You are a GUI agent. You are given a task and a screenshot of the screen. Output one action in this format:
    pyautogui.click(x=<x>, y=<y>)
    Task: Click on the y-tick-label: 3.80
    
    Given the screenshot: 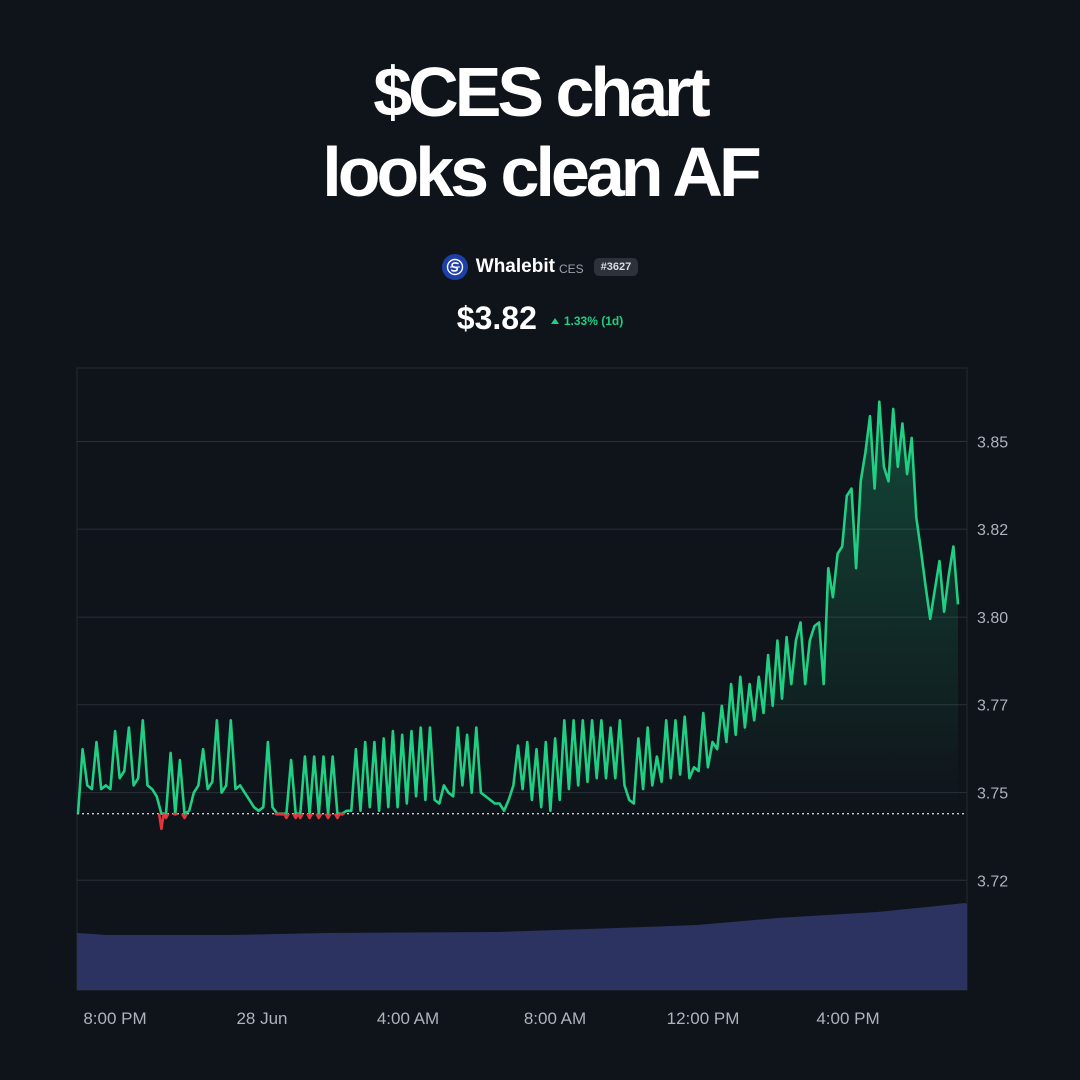 What is the action you would take?
    pyautogui.click(x=992, y=618)
    